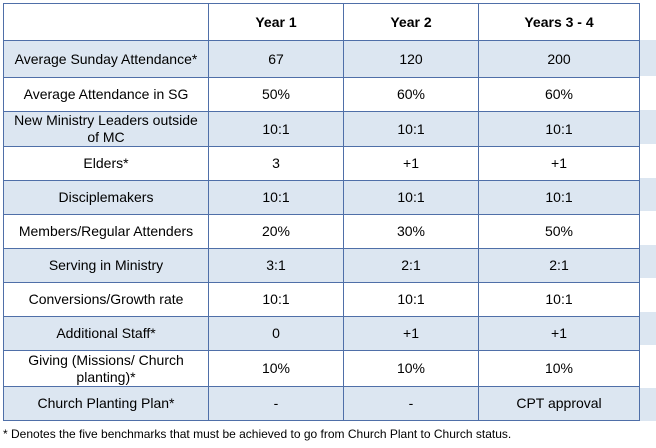 This screenshot has width=656, height=448. I want to click on table-row: Elders* 3 +1 +1, so click(321, 163).